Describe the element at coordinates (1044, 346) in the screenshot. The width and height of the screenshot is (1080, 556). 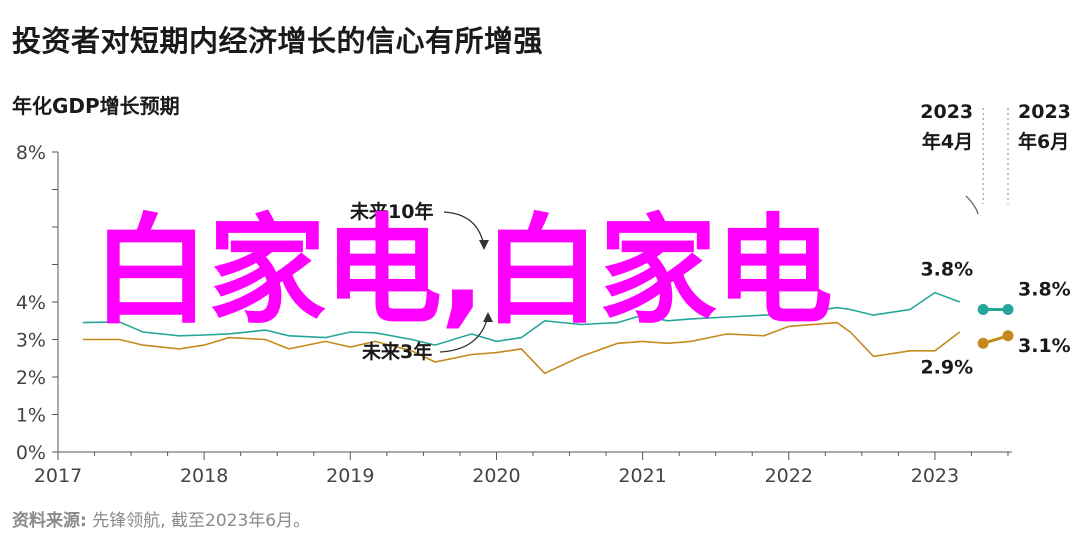
I see `highlight-value-label: 3.1%` at that location.